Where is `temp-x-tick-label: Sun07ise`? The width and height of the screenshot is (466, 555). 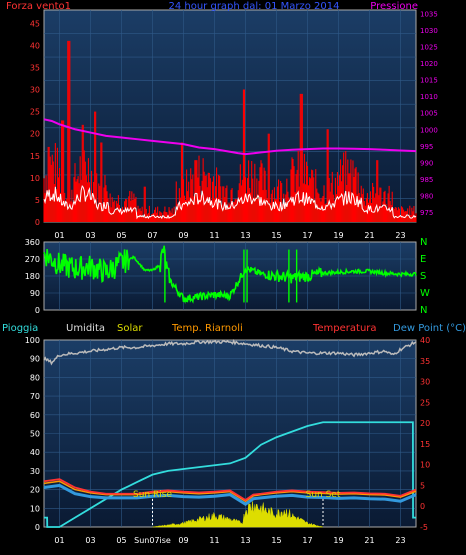 temp-x-tick-label: Sun07ise is located at coordinates (152, 540).